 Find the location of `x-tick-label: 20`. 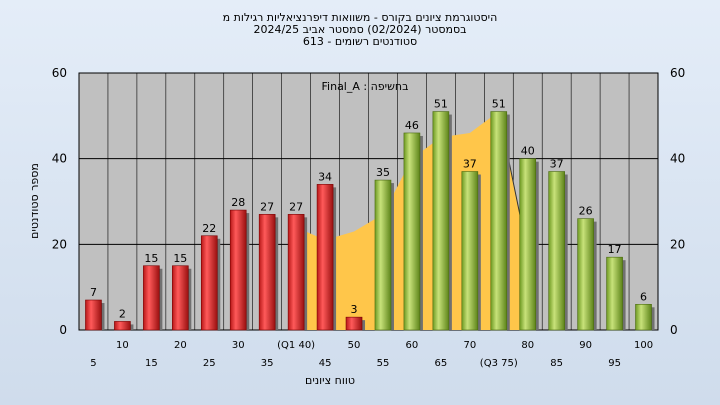

x-tick-label: 20 is located at coordinates (180, 345).